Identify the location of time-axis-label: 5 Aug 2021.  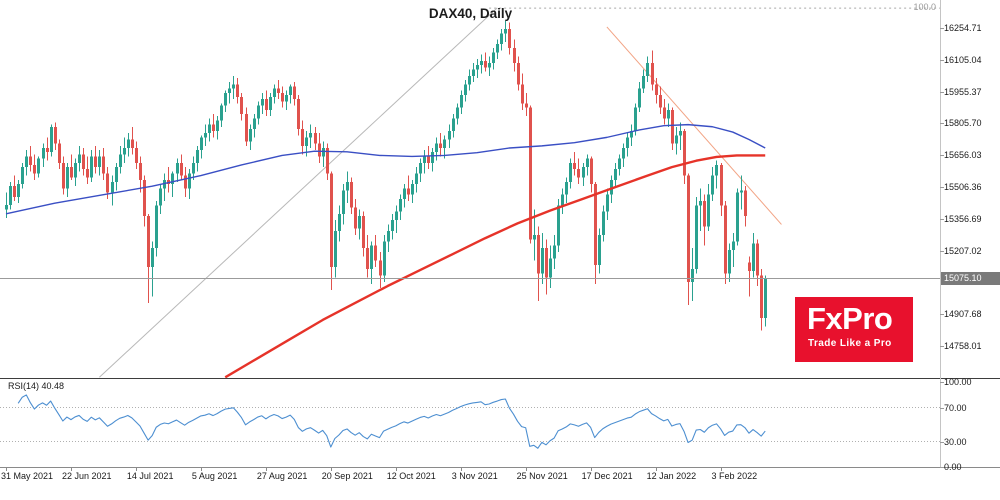
(214, 476).